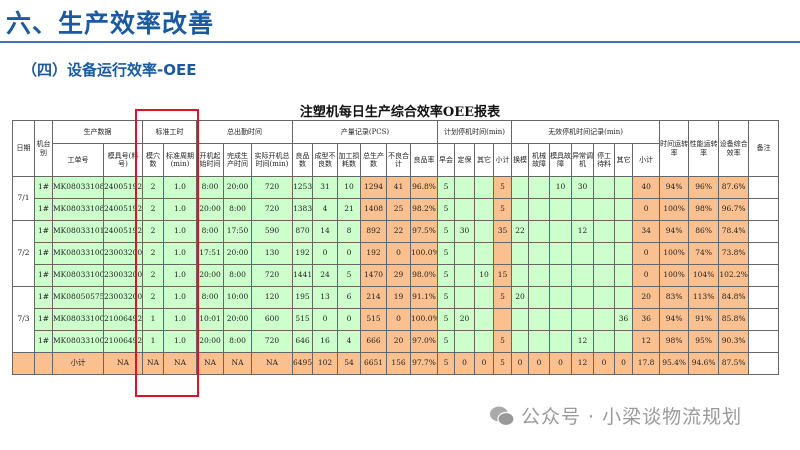 Image resolution: width=800 pixels, height=450 pixels. I want to click on subtotal-cell: 156, so click(398, 363).